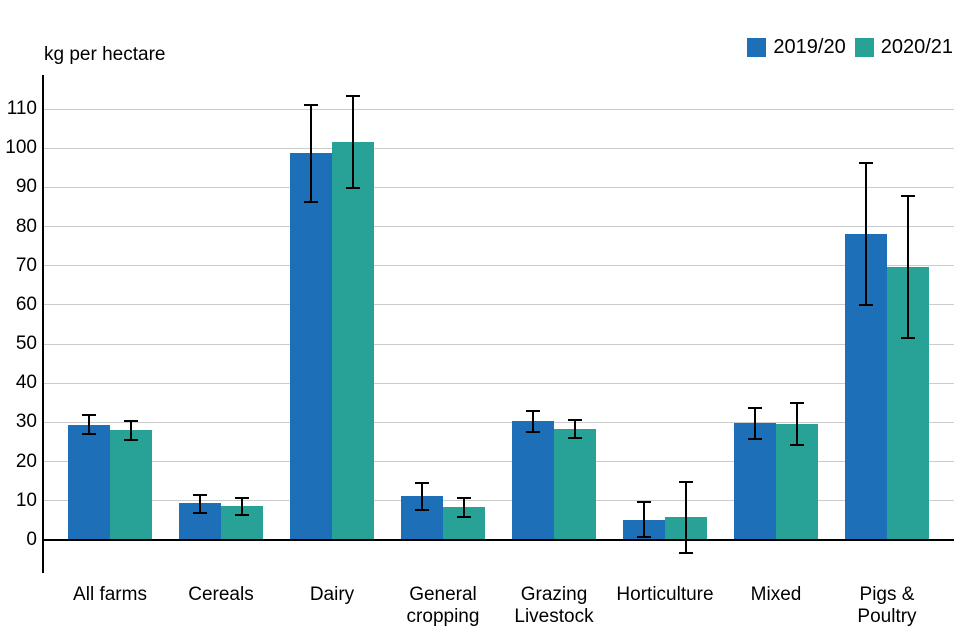 The width and height of the screenshot is (960, 640). I want to click on y-tick-label-0: 0, so click(31, 539).